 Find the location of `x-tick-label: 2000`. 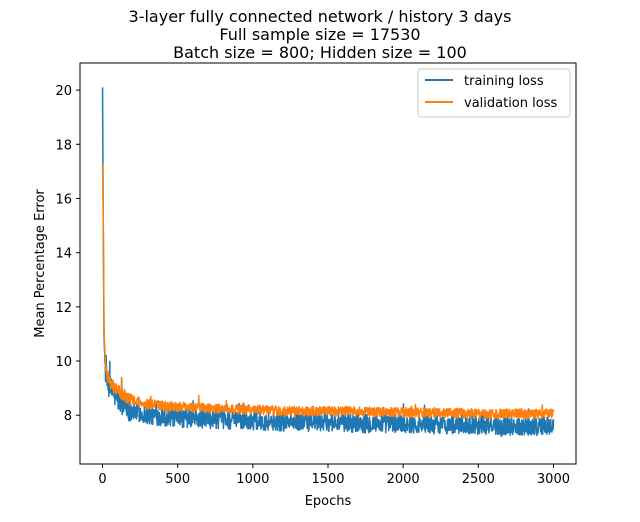

x-tick-label: 2000 is located at coordinates (403, 479).